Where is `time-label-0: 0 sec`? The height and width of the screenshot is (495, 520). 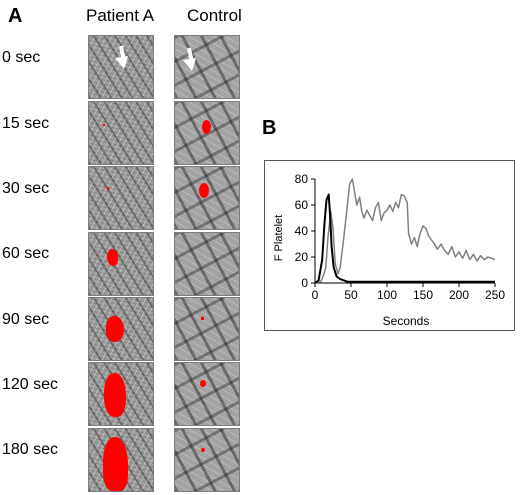 time-label-0: 0 sec is located at coordinates (21, 57).